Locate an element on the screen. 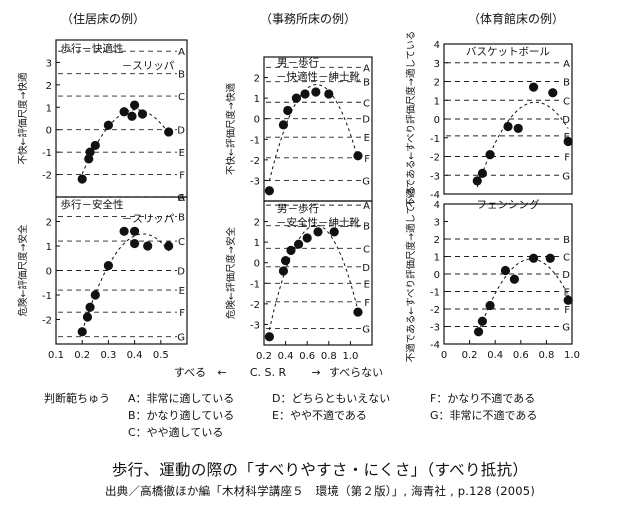  panel-subtitle: 男－歩行 is located at coordinates (298, 208).